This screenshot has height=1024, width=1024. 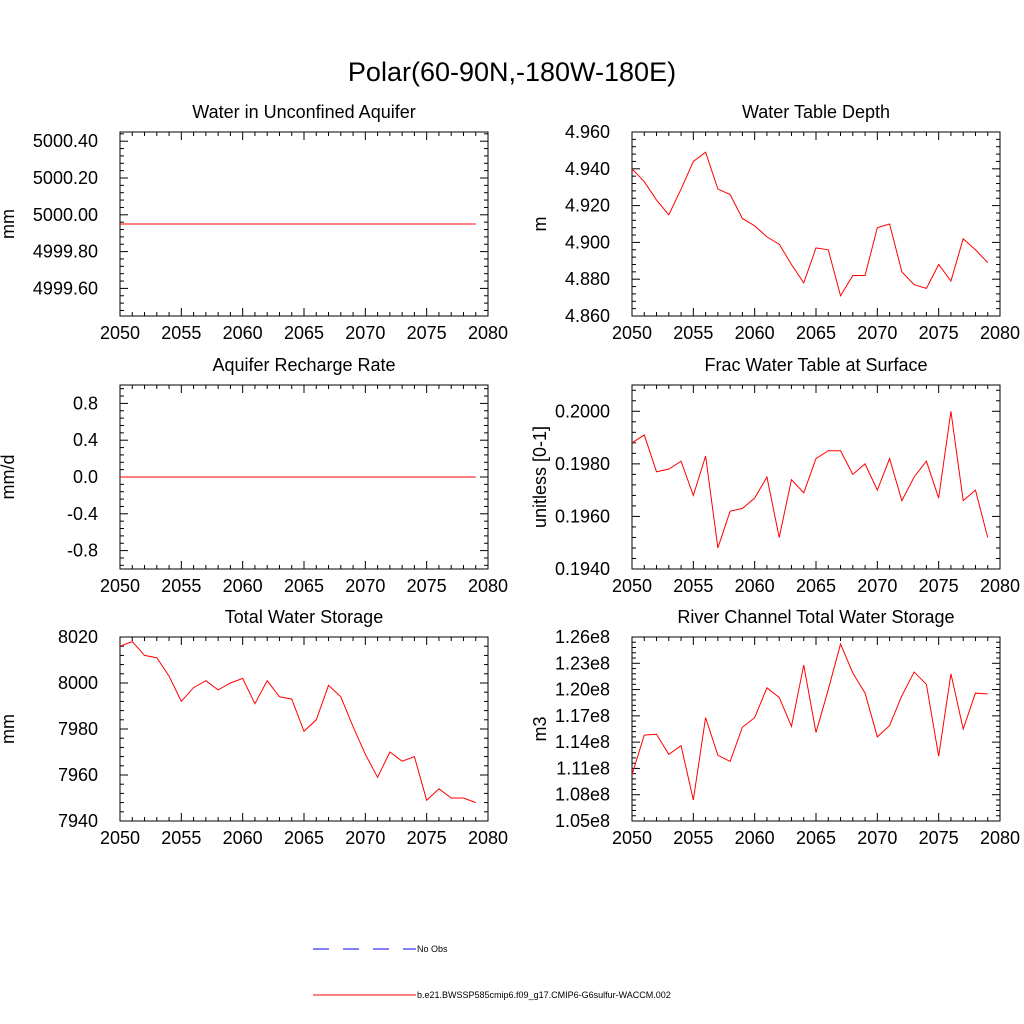 I want to click on y-tick-label: 1.08e8, so click(x=582, y=795).